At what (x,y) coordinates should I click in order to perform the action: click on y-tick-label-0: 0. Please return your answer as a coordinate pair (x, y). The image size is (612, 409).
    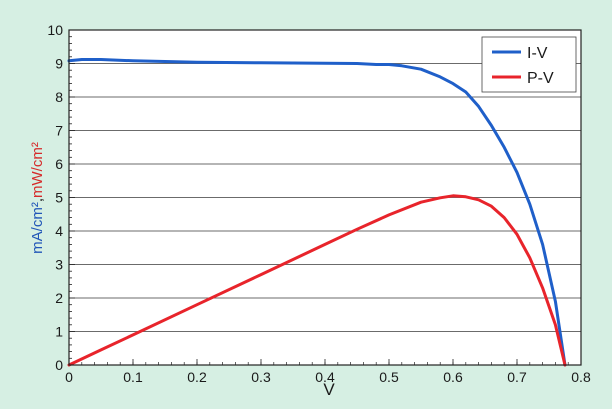
    Looking at the image, I should click on (59, 365).